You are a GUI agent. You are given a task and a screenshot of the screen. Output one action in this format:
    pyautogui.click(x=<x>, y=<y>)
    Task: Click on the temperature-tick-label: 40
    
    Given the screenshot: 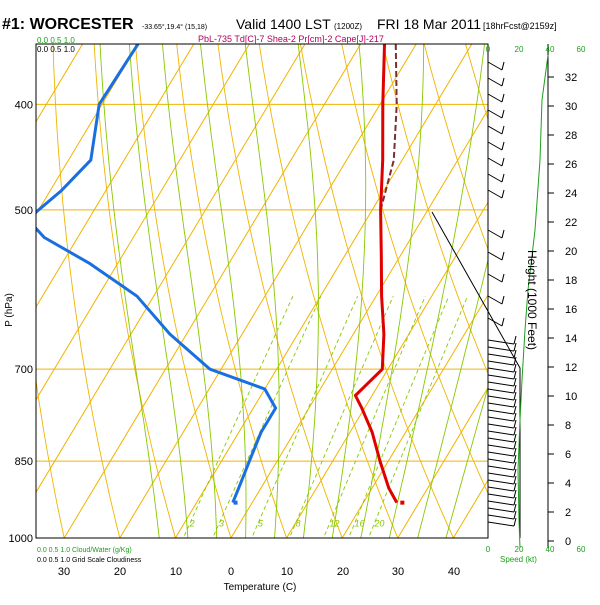 What is the action you would take?
    pyautogui.click(x=454, y=572)
    